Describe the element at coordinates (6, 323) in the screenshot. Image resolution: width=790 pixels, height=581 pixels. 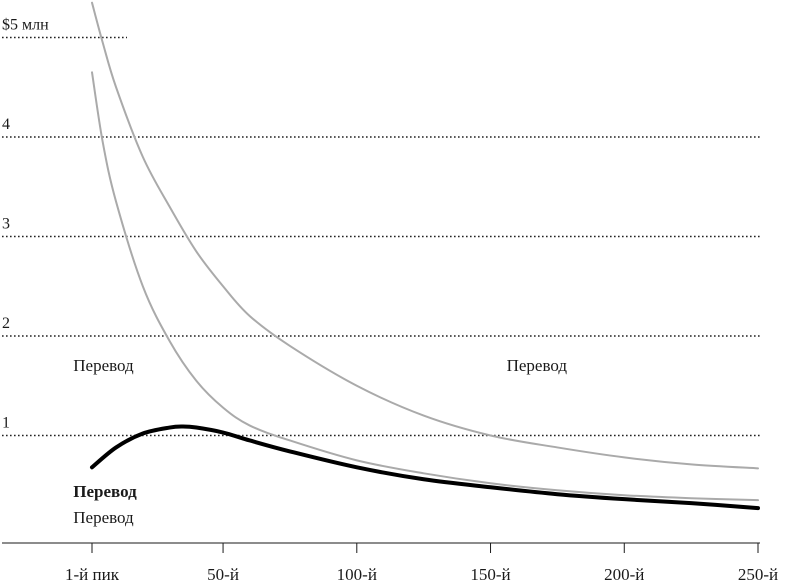
I see `y-tick-label: 2` at that location.